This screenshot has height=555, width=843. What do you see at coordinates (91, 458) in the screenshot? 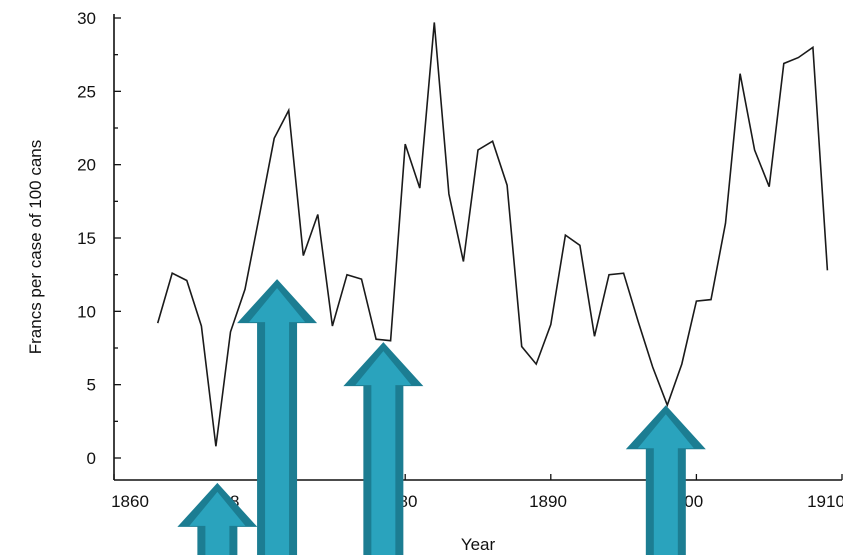
I see `y-tick-label: 0` at bounding box center [91, 458].